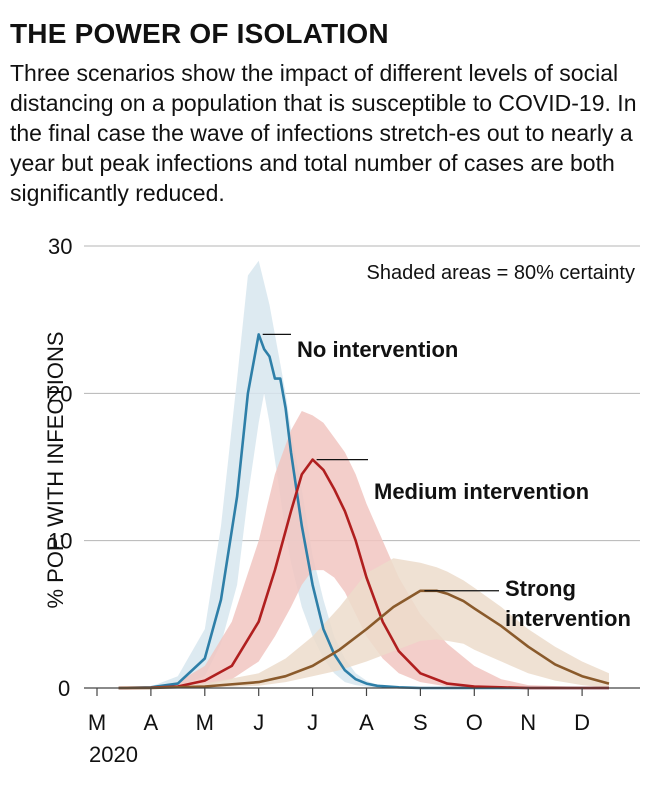  What do you see at coordinates (60, 541) in the screenshot?
I see `y-tick-label: 10` at bounding box center [60, 541].